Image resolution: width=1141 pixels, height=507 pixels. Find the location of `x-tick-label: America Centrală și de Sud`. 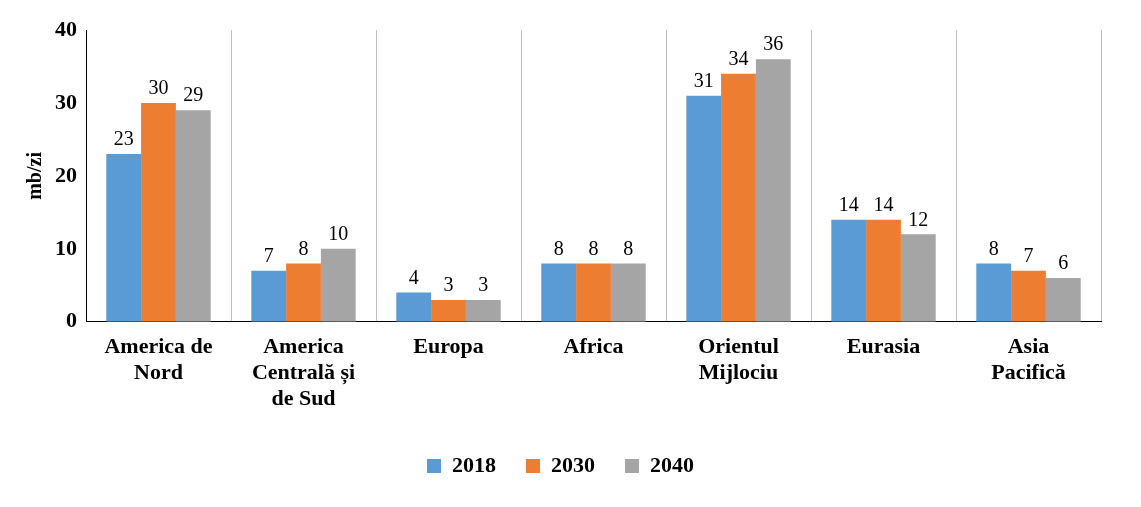

x-tick-label: America Centrală și de Sud is located at coordinates (303, 371).